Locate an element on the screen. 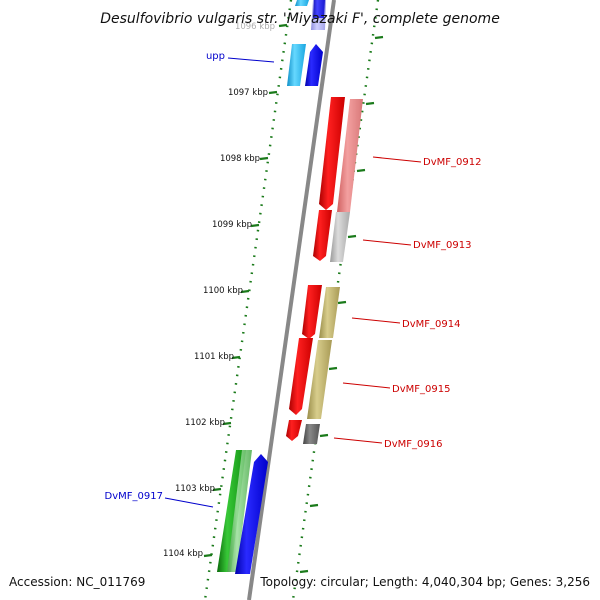  gene-DvMF_0915-homolog is located at coordinates (319, 379).